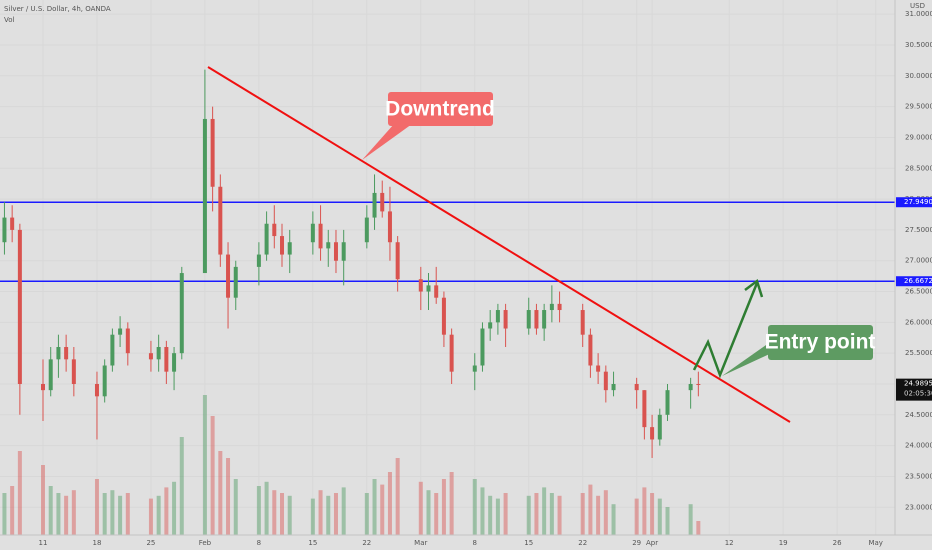 This screenshot has height=550, width=932. What do you see at coordinates (918, 415) in the screenshot?
I see `y-tick-label: 24.50000` at bounding box center [918, 415].